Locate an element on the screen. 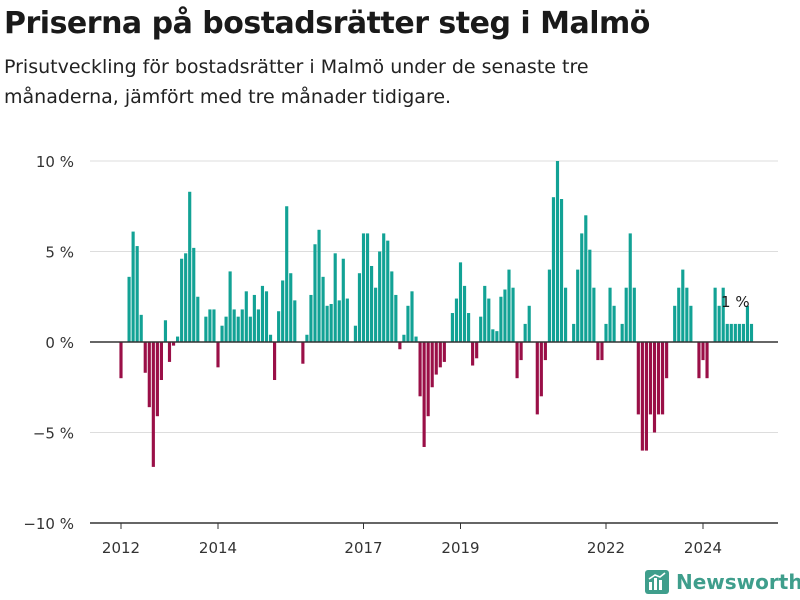  newsworthy-logo-icon is located at coordinates (657, 582).